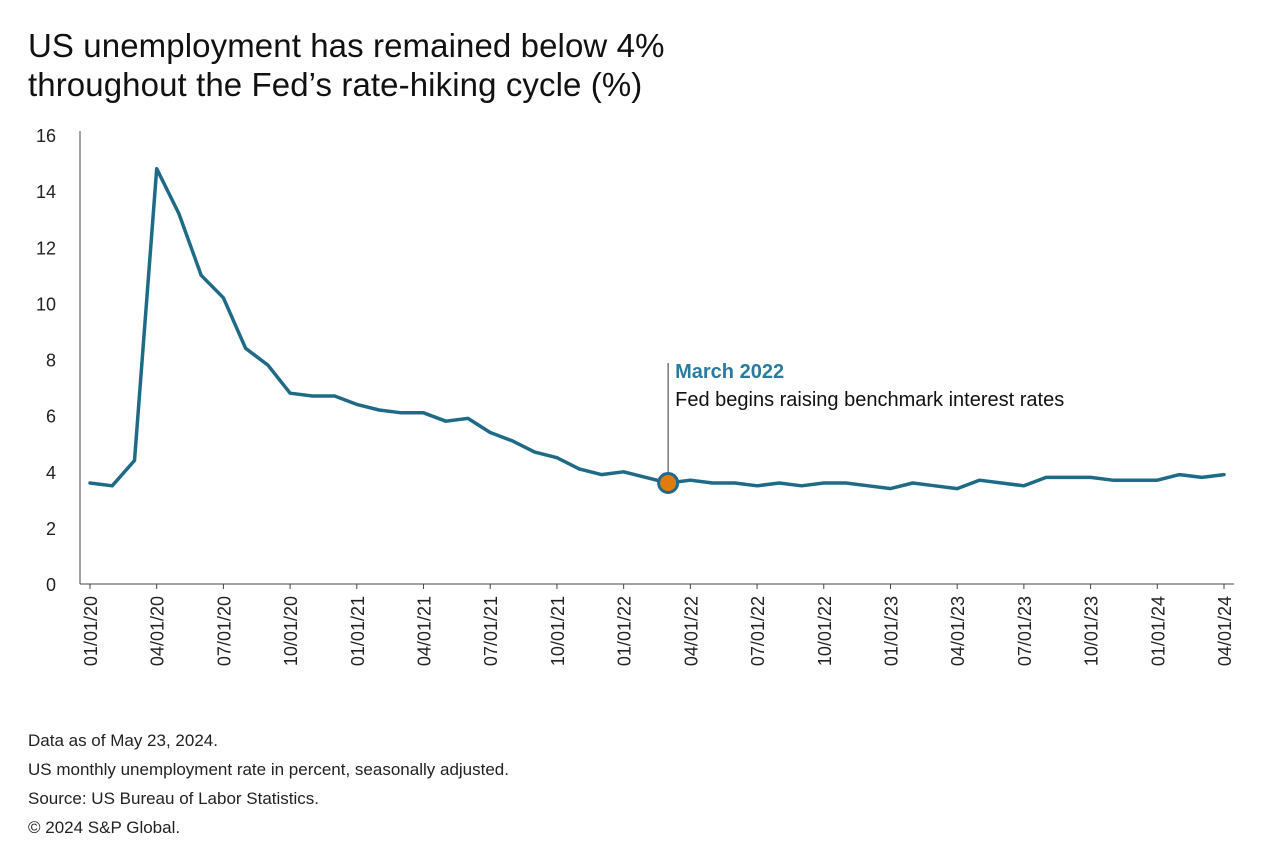  I want to click on x-tick-label: 10/01/20, so click(291, 631).